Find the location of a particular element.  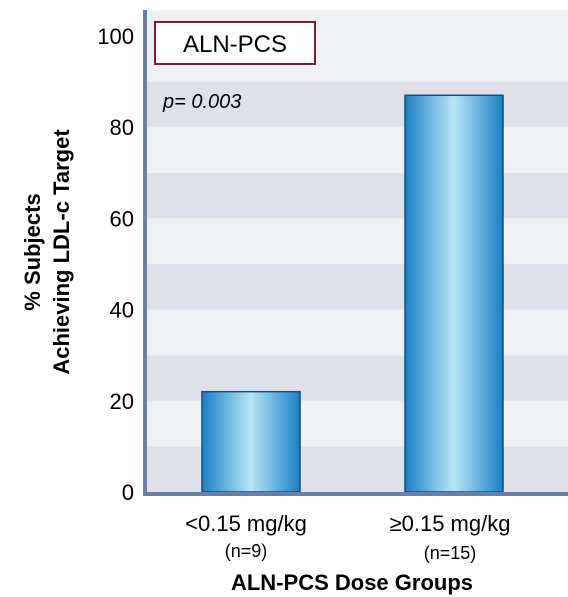

legend-label: ALN-PCS is located at coordinates (235, 44).